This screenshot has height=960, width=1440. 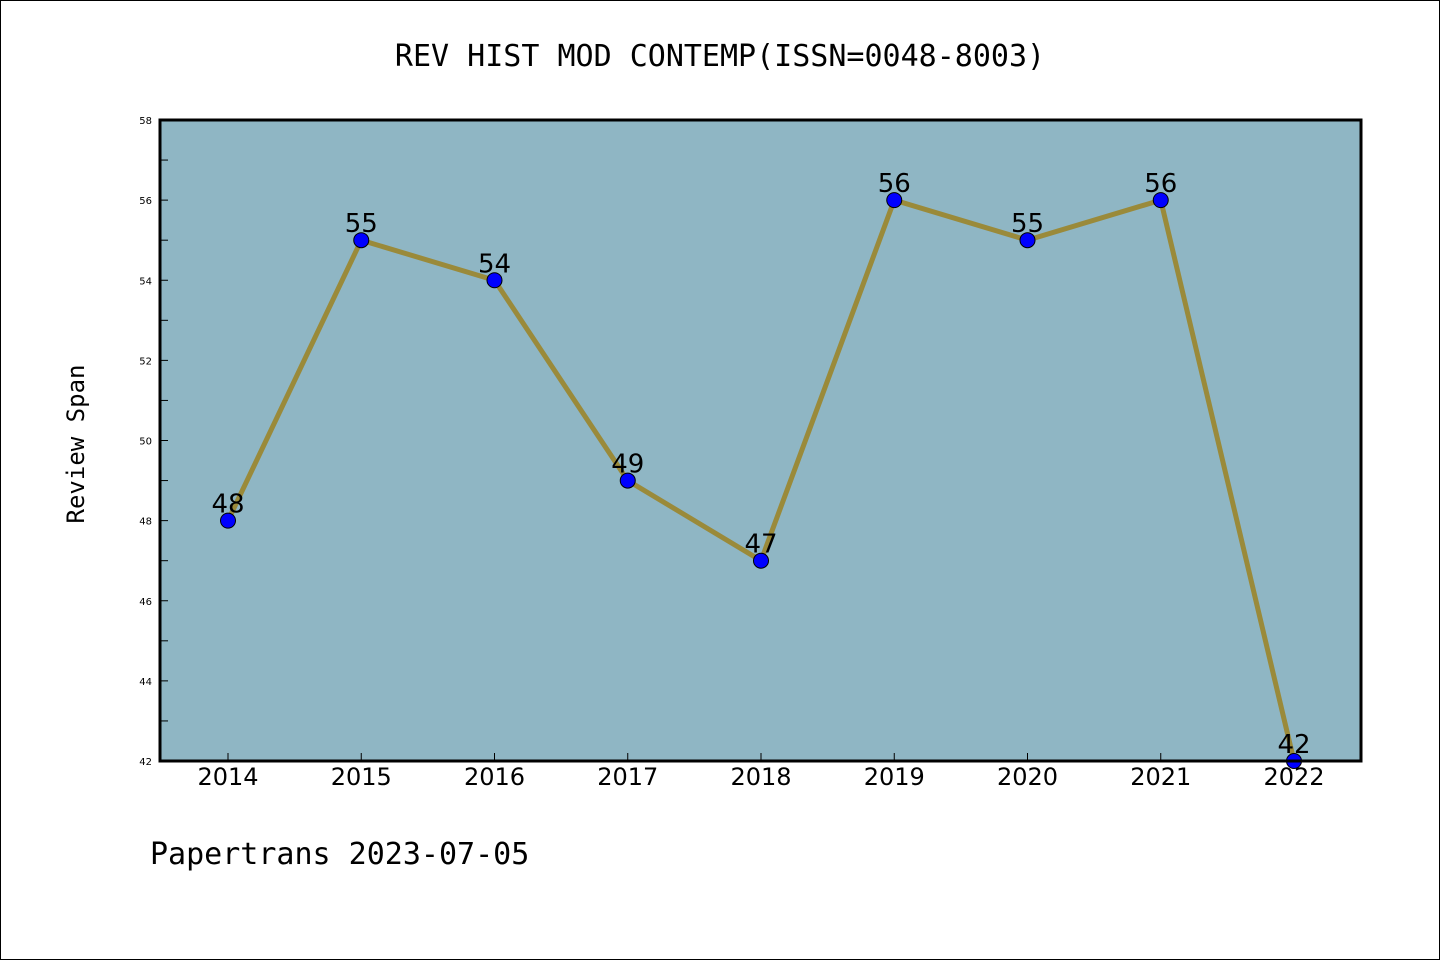 What do you see at coordinates (145, 602) in the screenshot?
I see `y-tick-label: 46` at bounding box center [145, 602].